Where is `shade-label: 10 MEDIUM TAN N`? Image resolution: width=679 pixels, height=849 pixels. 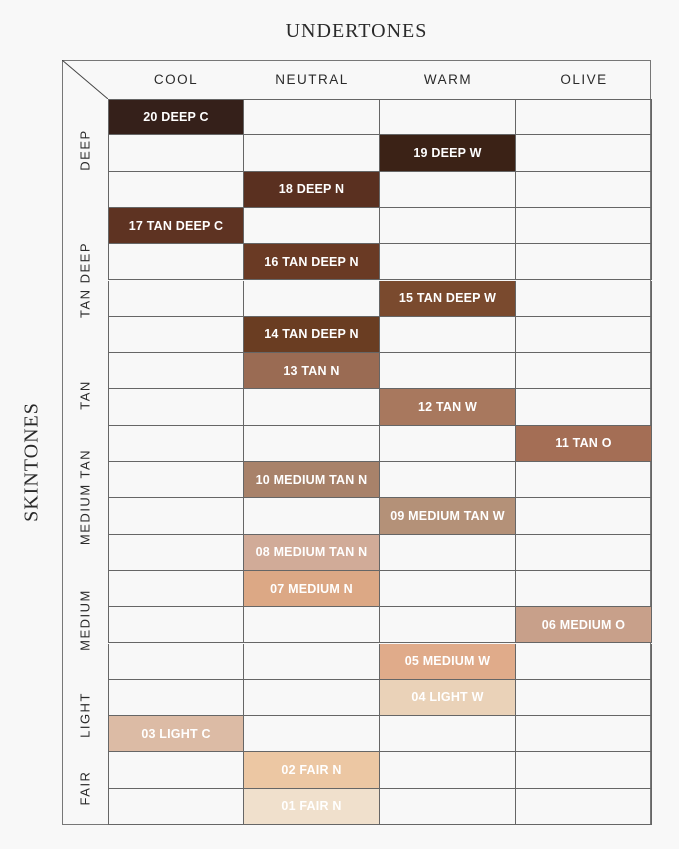
shade-label: 10 MEDIUM TAN N is located at coordinates (311, 479).